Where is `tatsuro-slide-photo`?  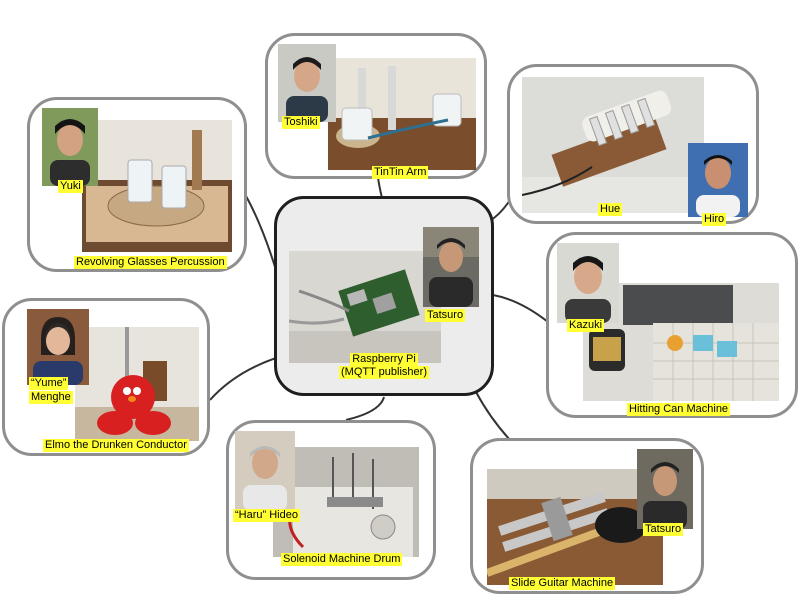
tatsuro-slide-photo is located at coordinates (665, 489).